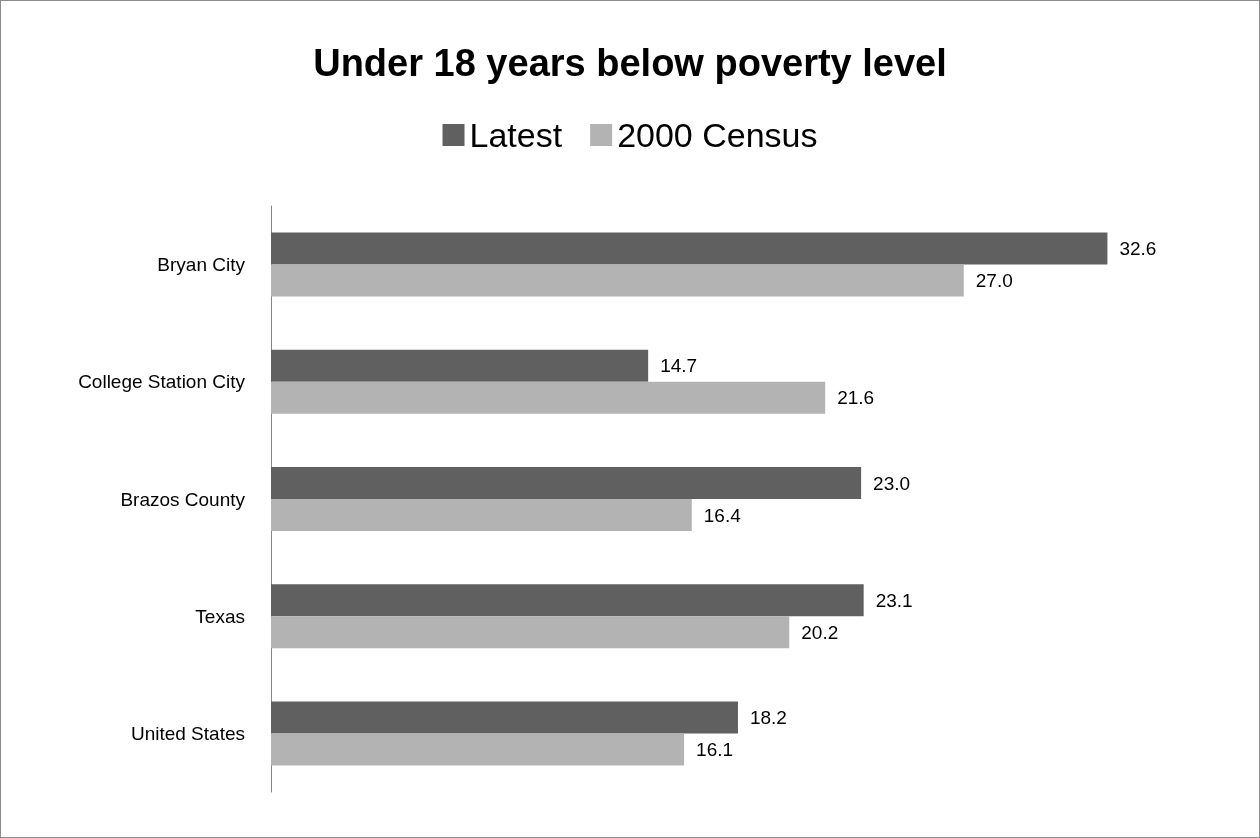 The image size is (1260, 838). What do you see at coordinates (162, 382) in the screenshot?
I see `y-tick-label: College Station City` at bounding box center [162, 382].